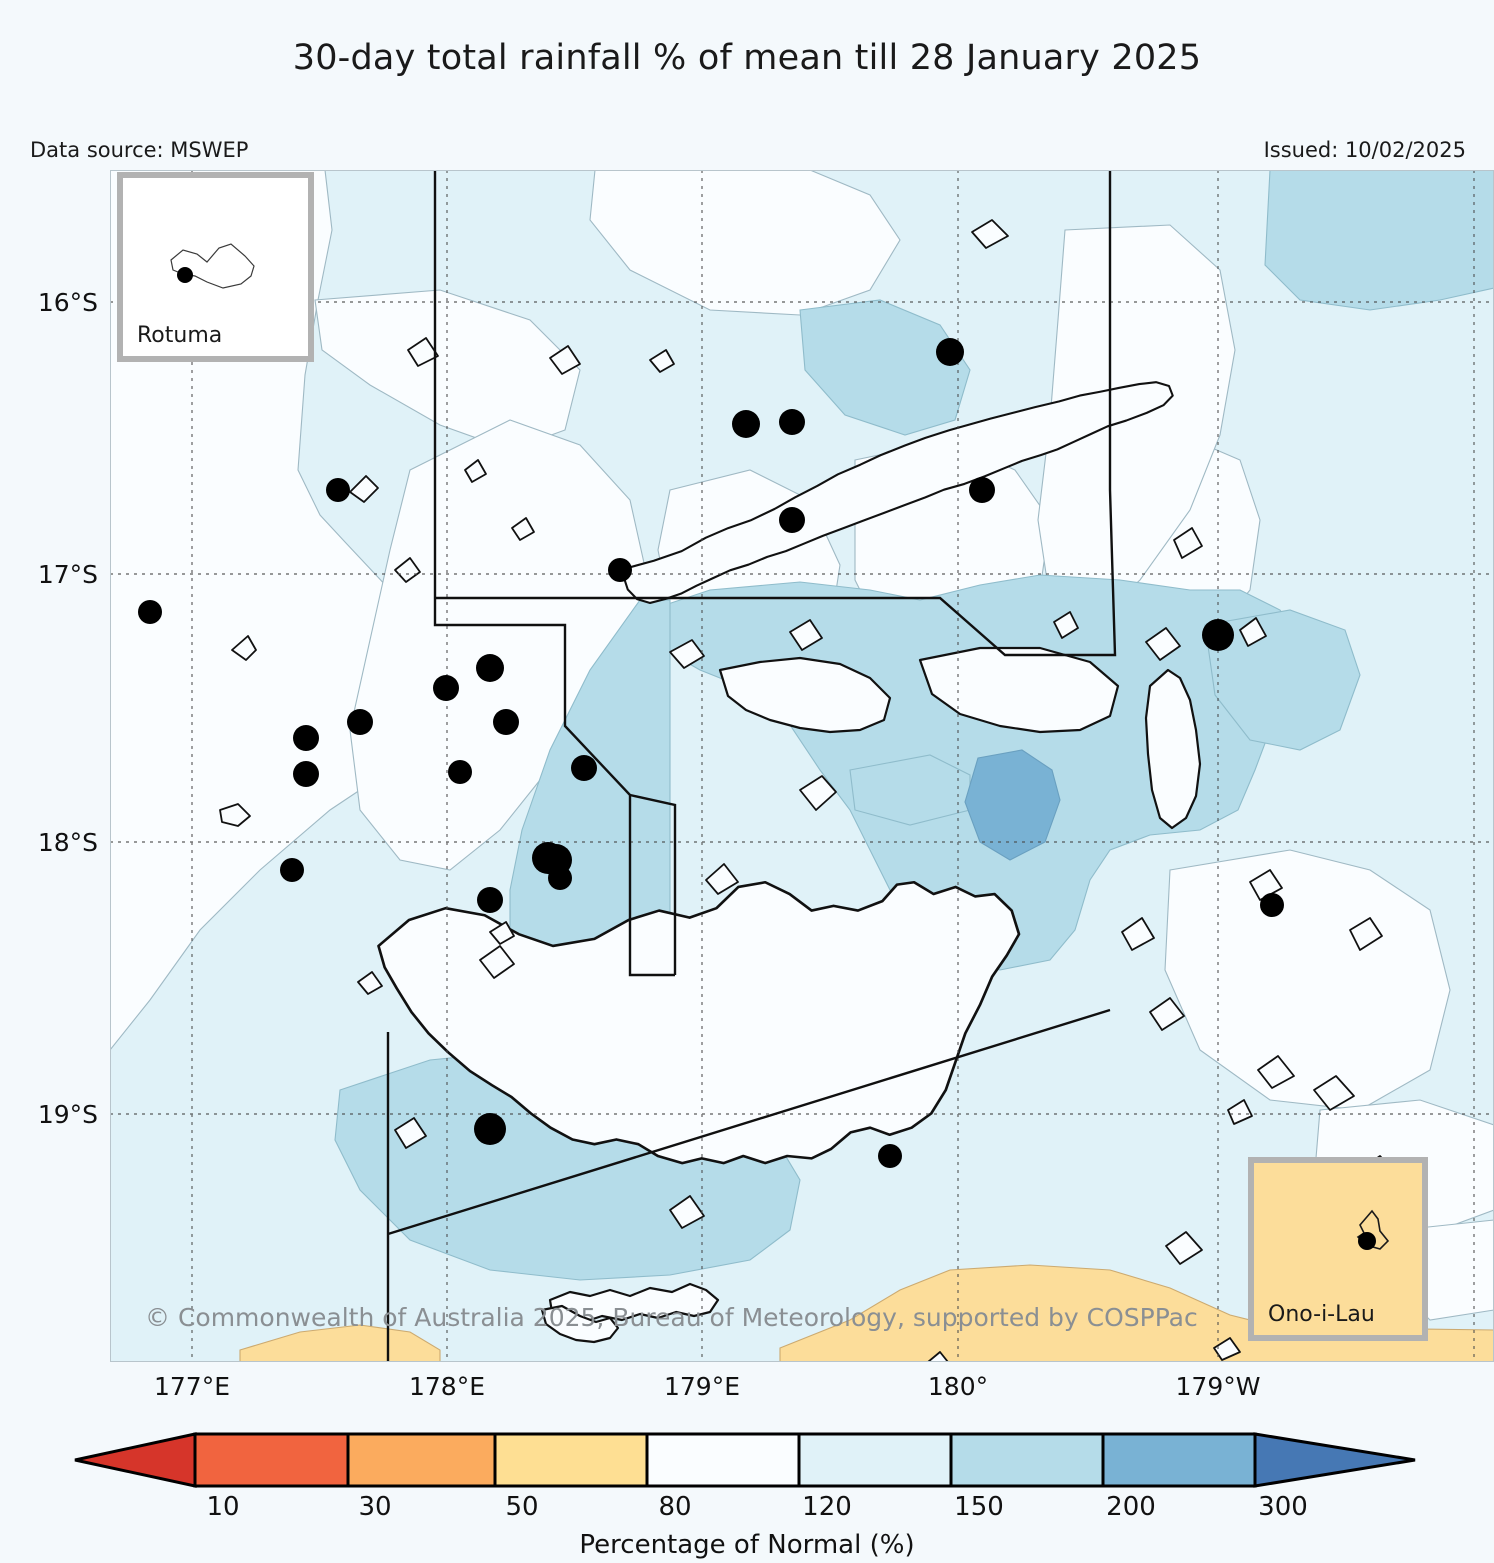 The height and width of the screenshot is (1563, 1494). What do you see at coordinates (67, 1114) in the screenshot?
I see `lat-label: 19°S` at bounding box center [67, 1114].